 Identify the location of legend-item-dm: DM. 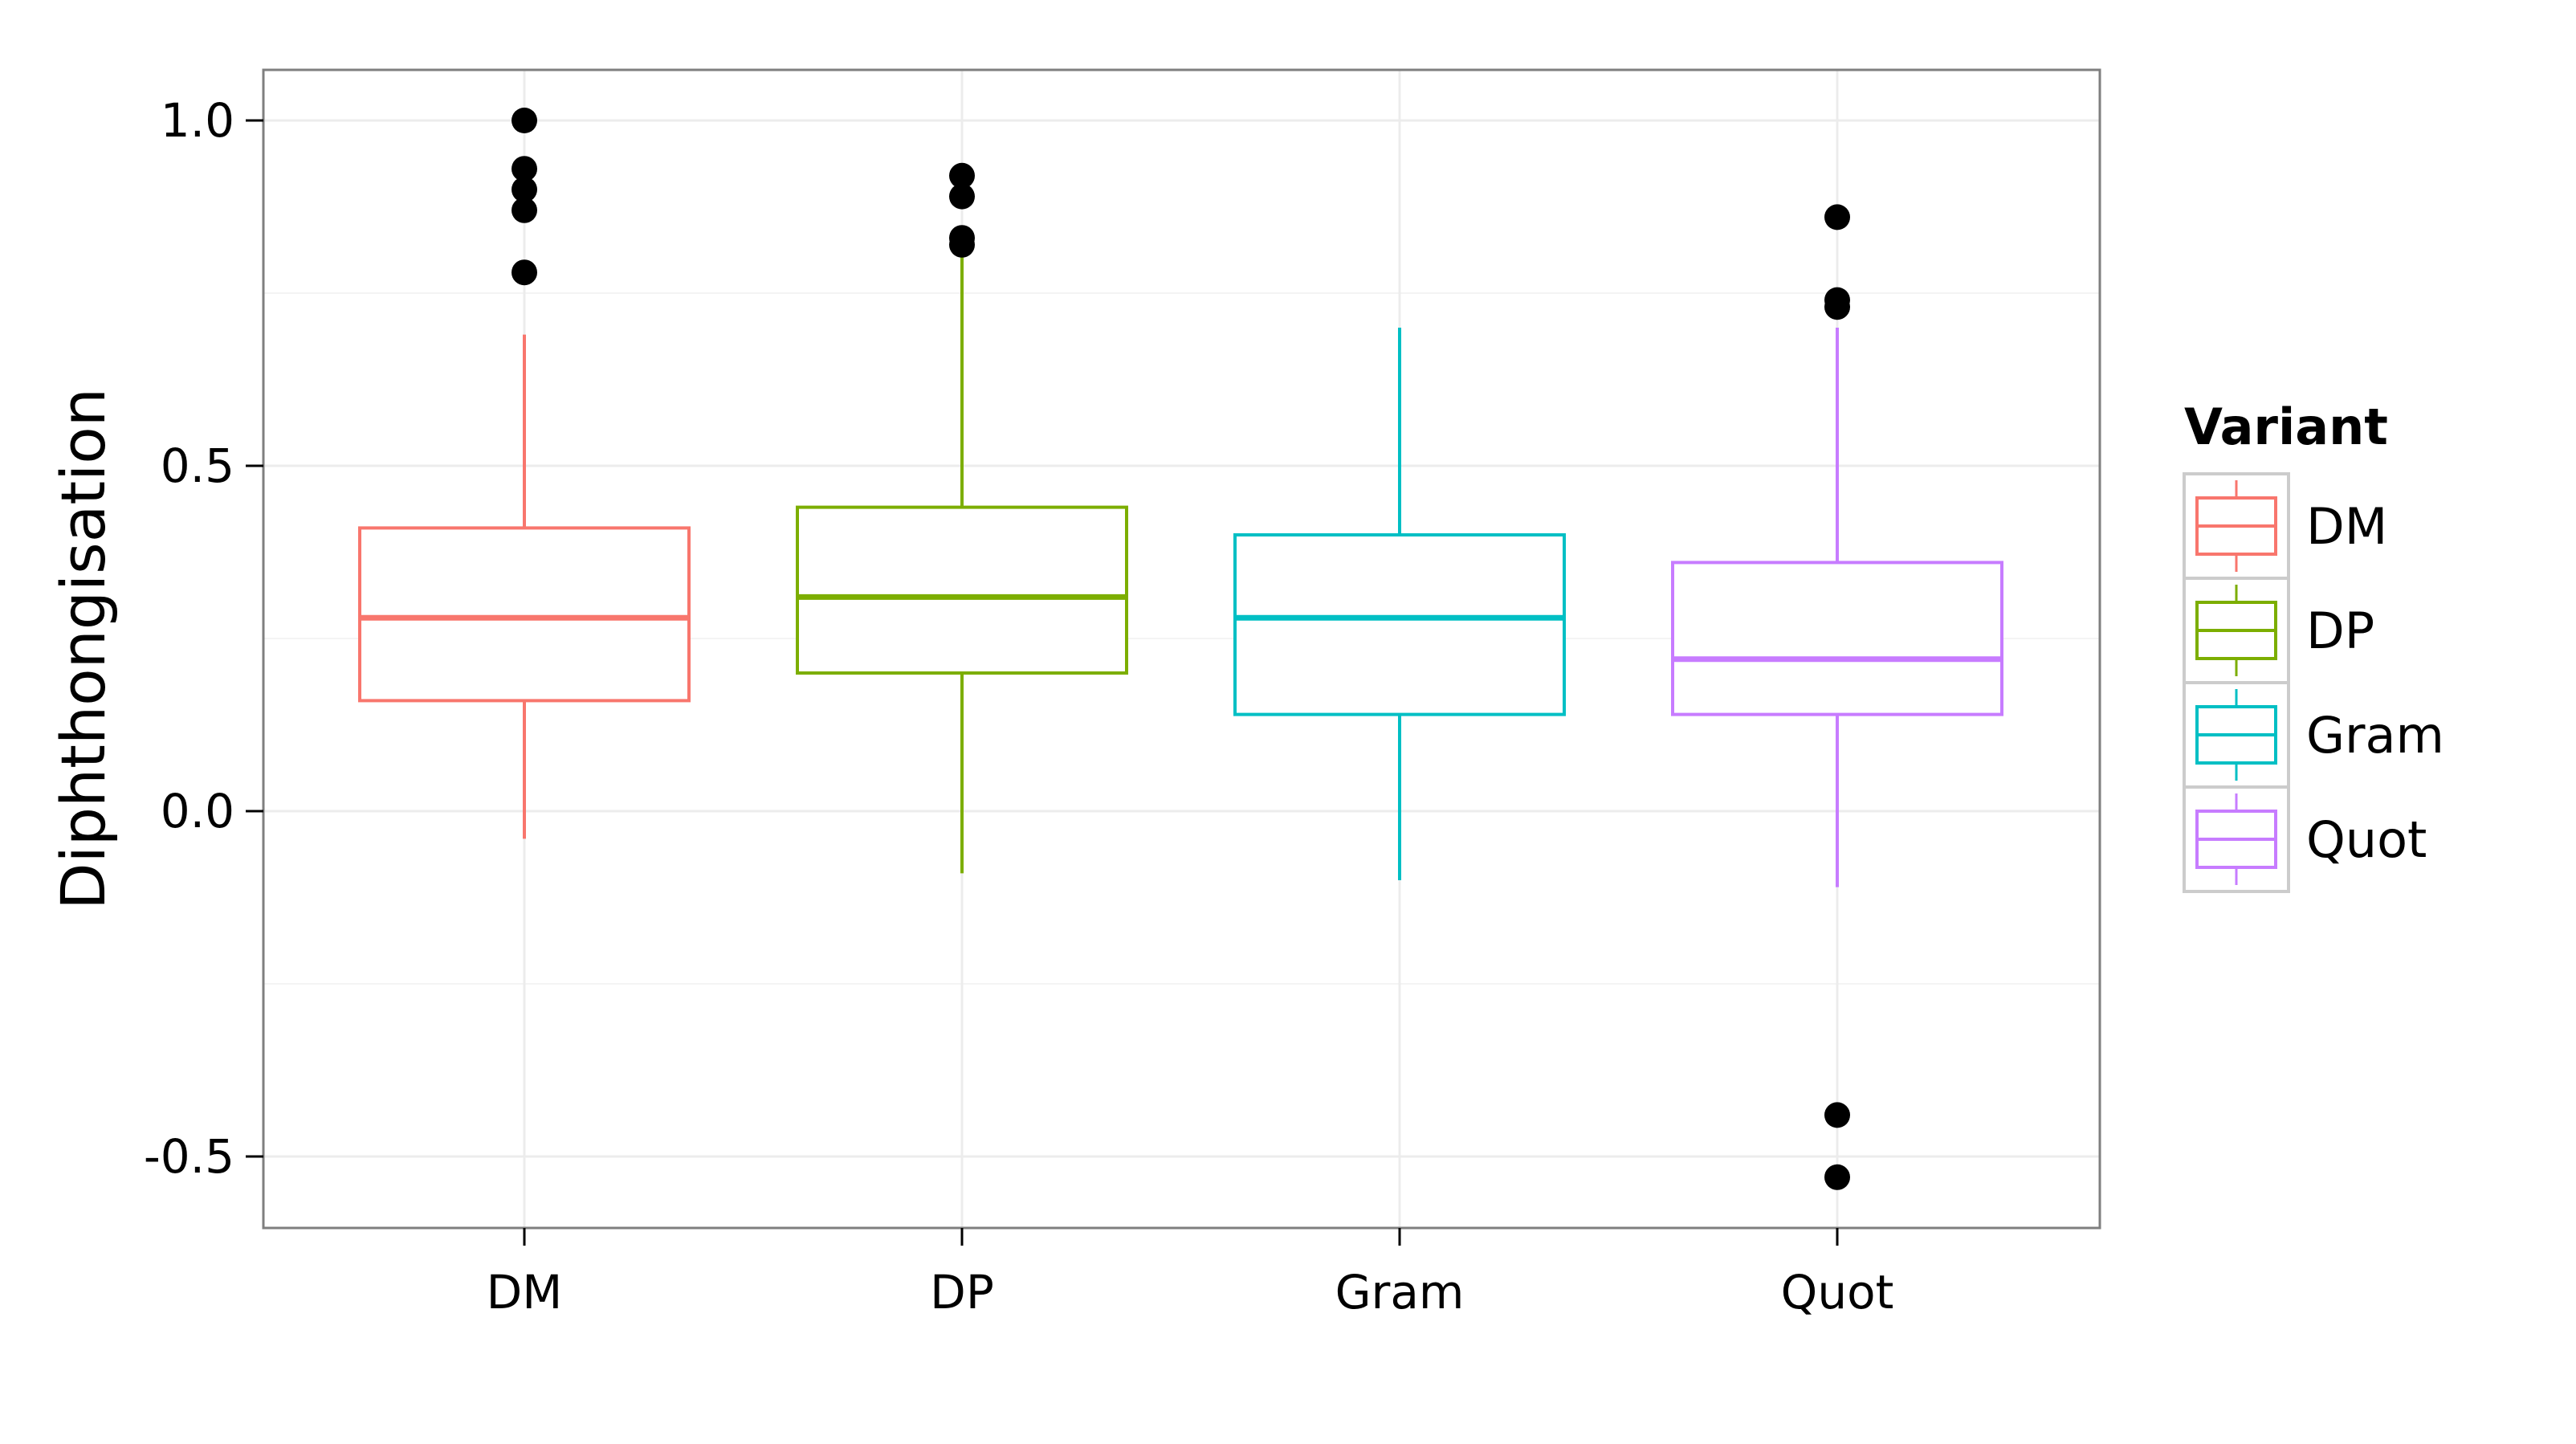
(2285, 526).